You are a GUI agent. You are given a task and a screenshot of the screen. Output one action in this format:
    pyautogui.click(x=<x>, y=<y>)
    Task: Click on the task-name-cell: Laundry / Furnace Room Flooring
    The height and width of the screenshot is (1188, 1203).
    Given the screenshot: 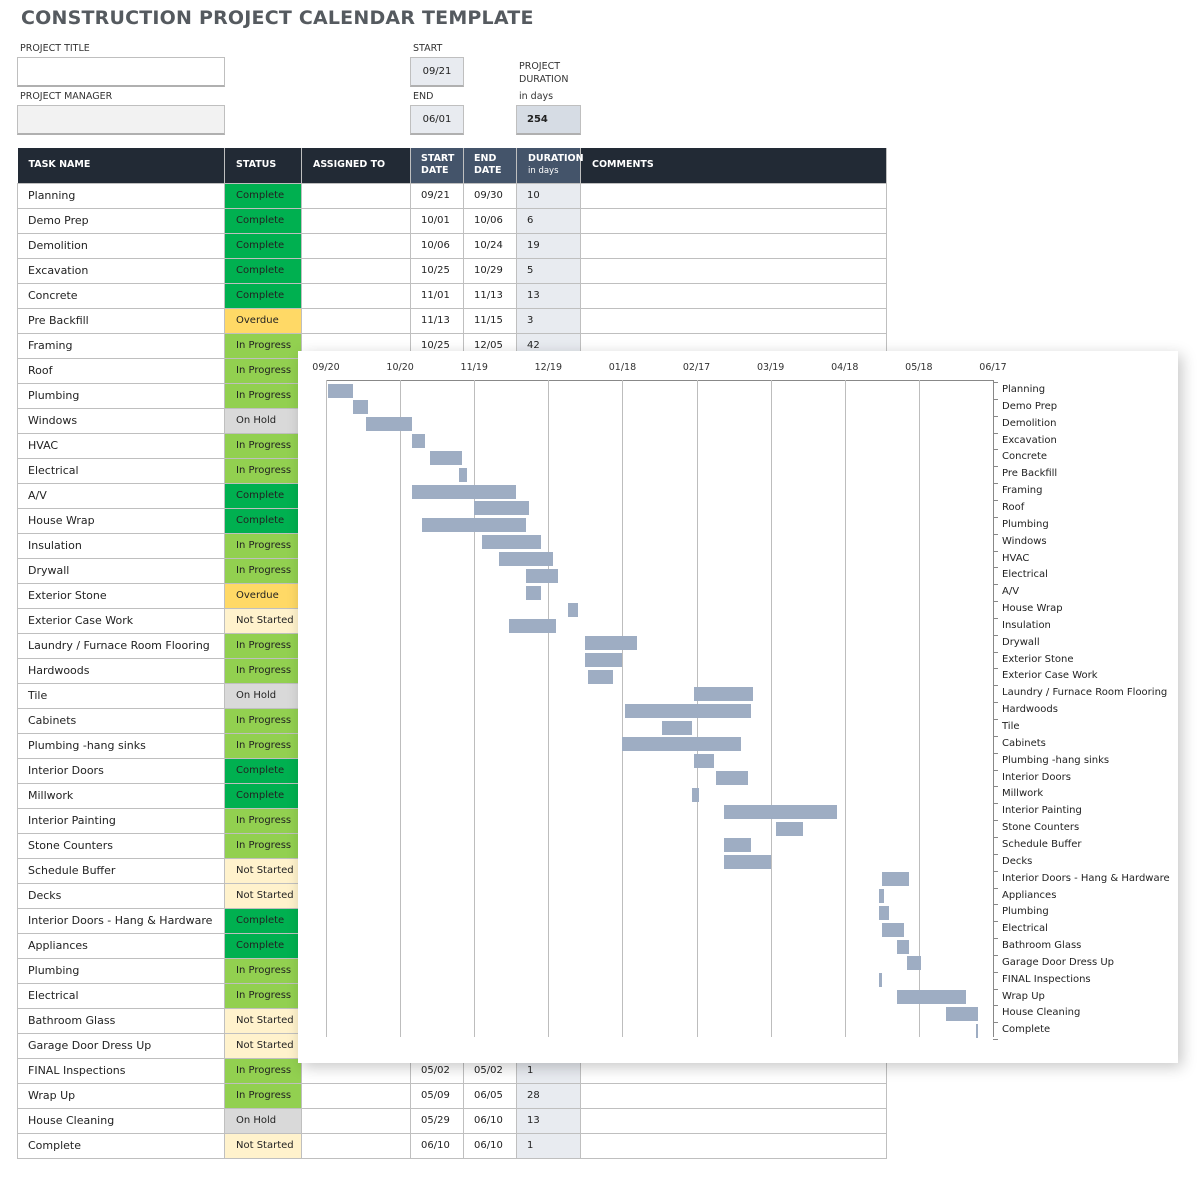 What is the action you would take?
    pyautogui.click(x=121, y=645)
    